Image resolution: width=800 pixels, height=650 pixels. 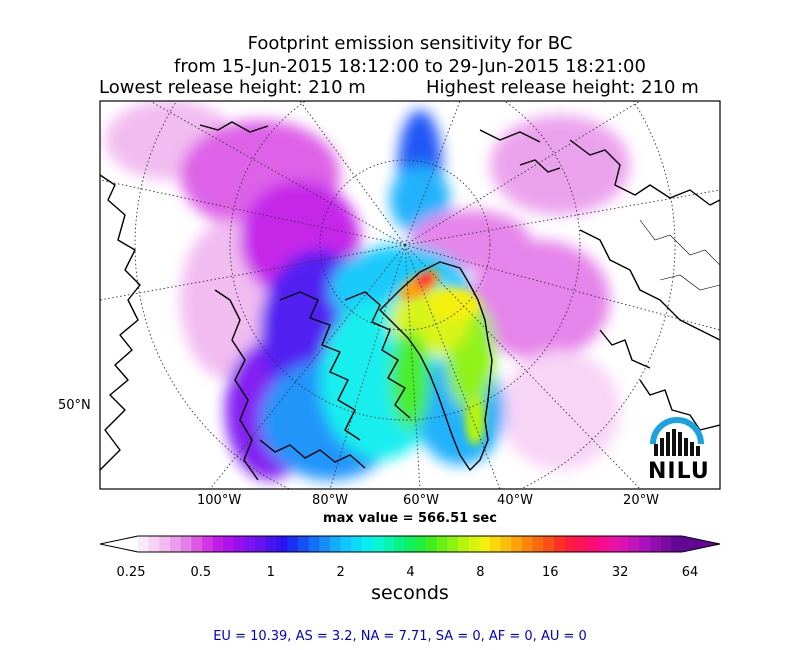 What do you see at coordinates (677, 436) in the screenshot?
I see `nilu-logo-icon` at bounding box center [677, 436].